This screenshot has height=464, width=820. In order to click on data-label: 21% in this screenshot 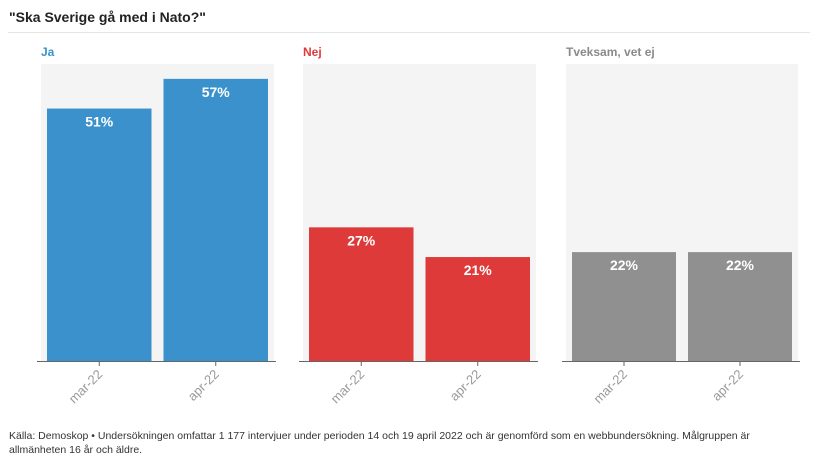, I will do `click(478, 270)`.